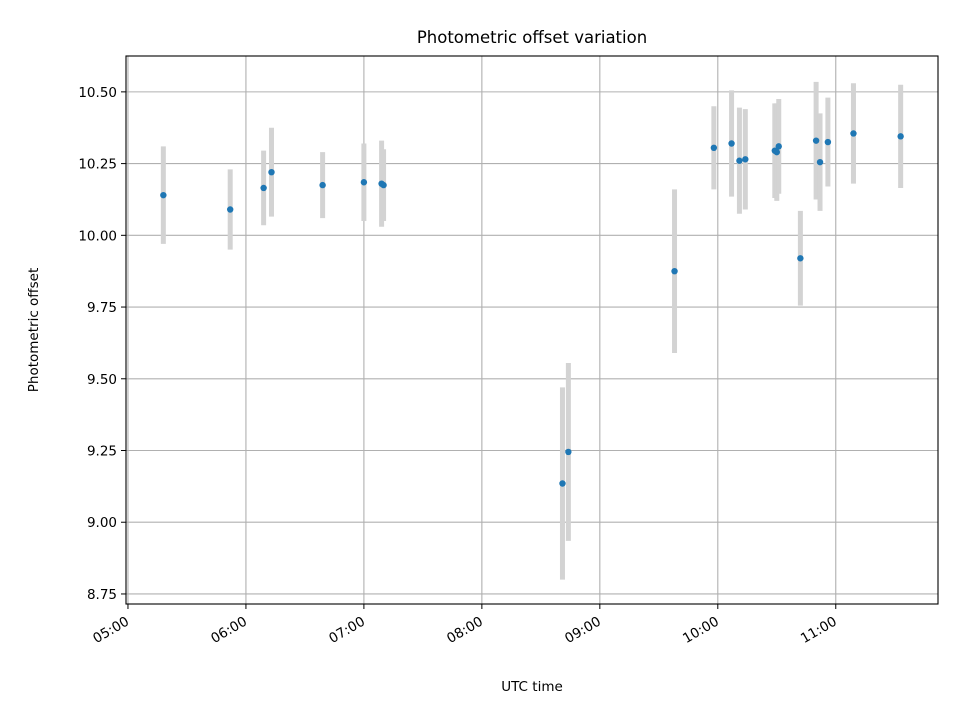 Image resolution: width=960 pixels, height=720 pixels. Describe the element at coordinates (532, 37) in the screenshot. I see `chart-title: Photometric offset variation` at that location.